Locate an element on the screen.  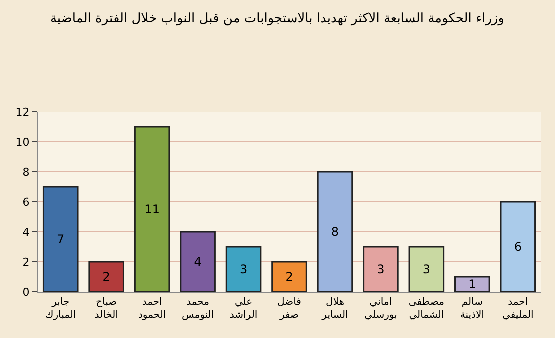
data-label: 1 is located at coordinates (472, 285).